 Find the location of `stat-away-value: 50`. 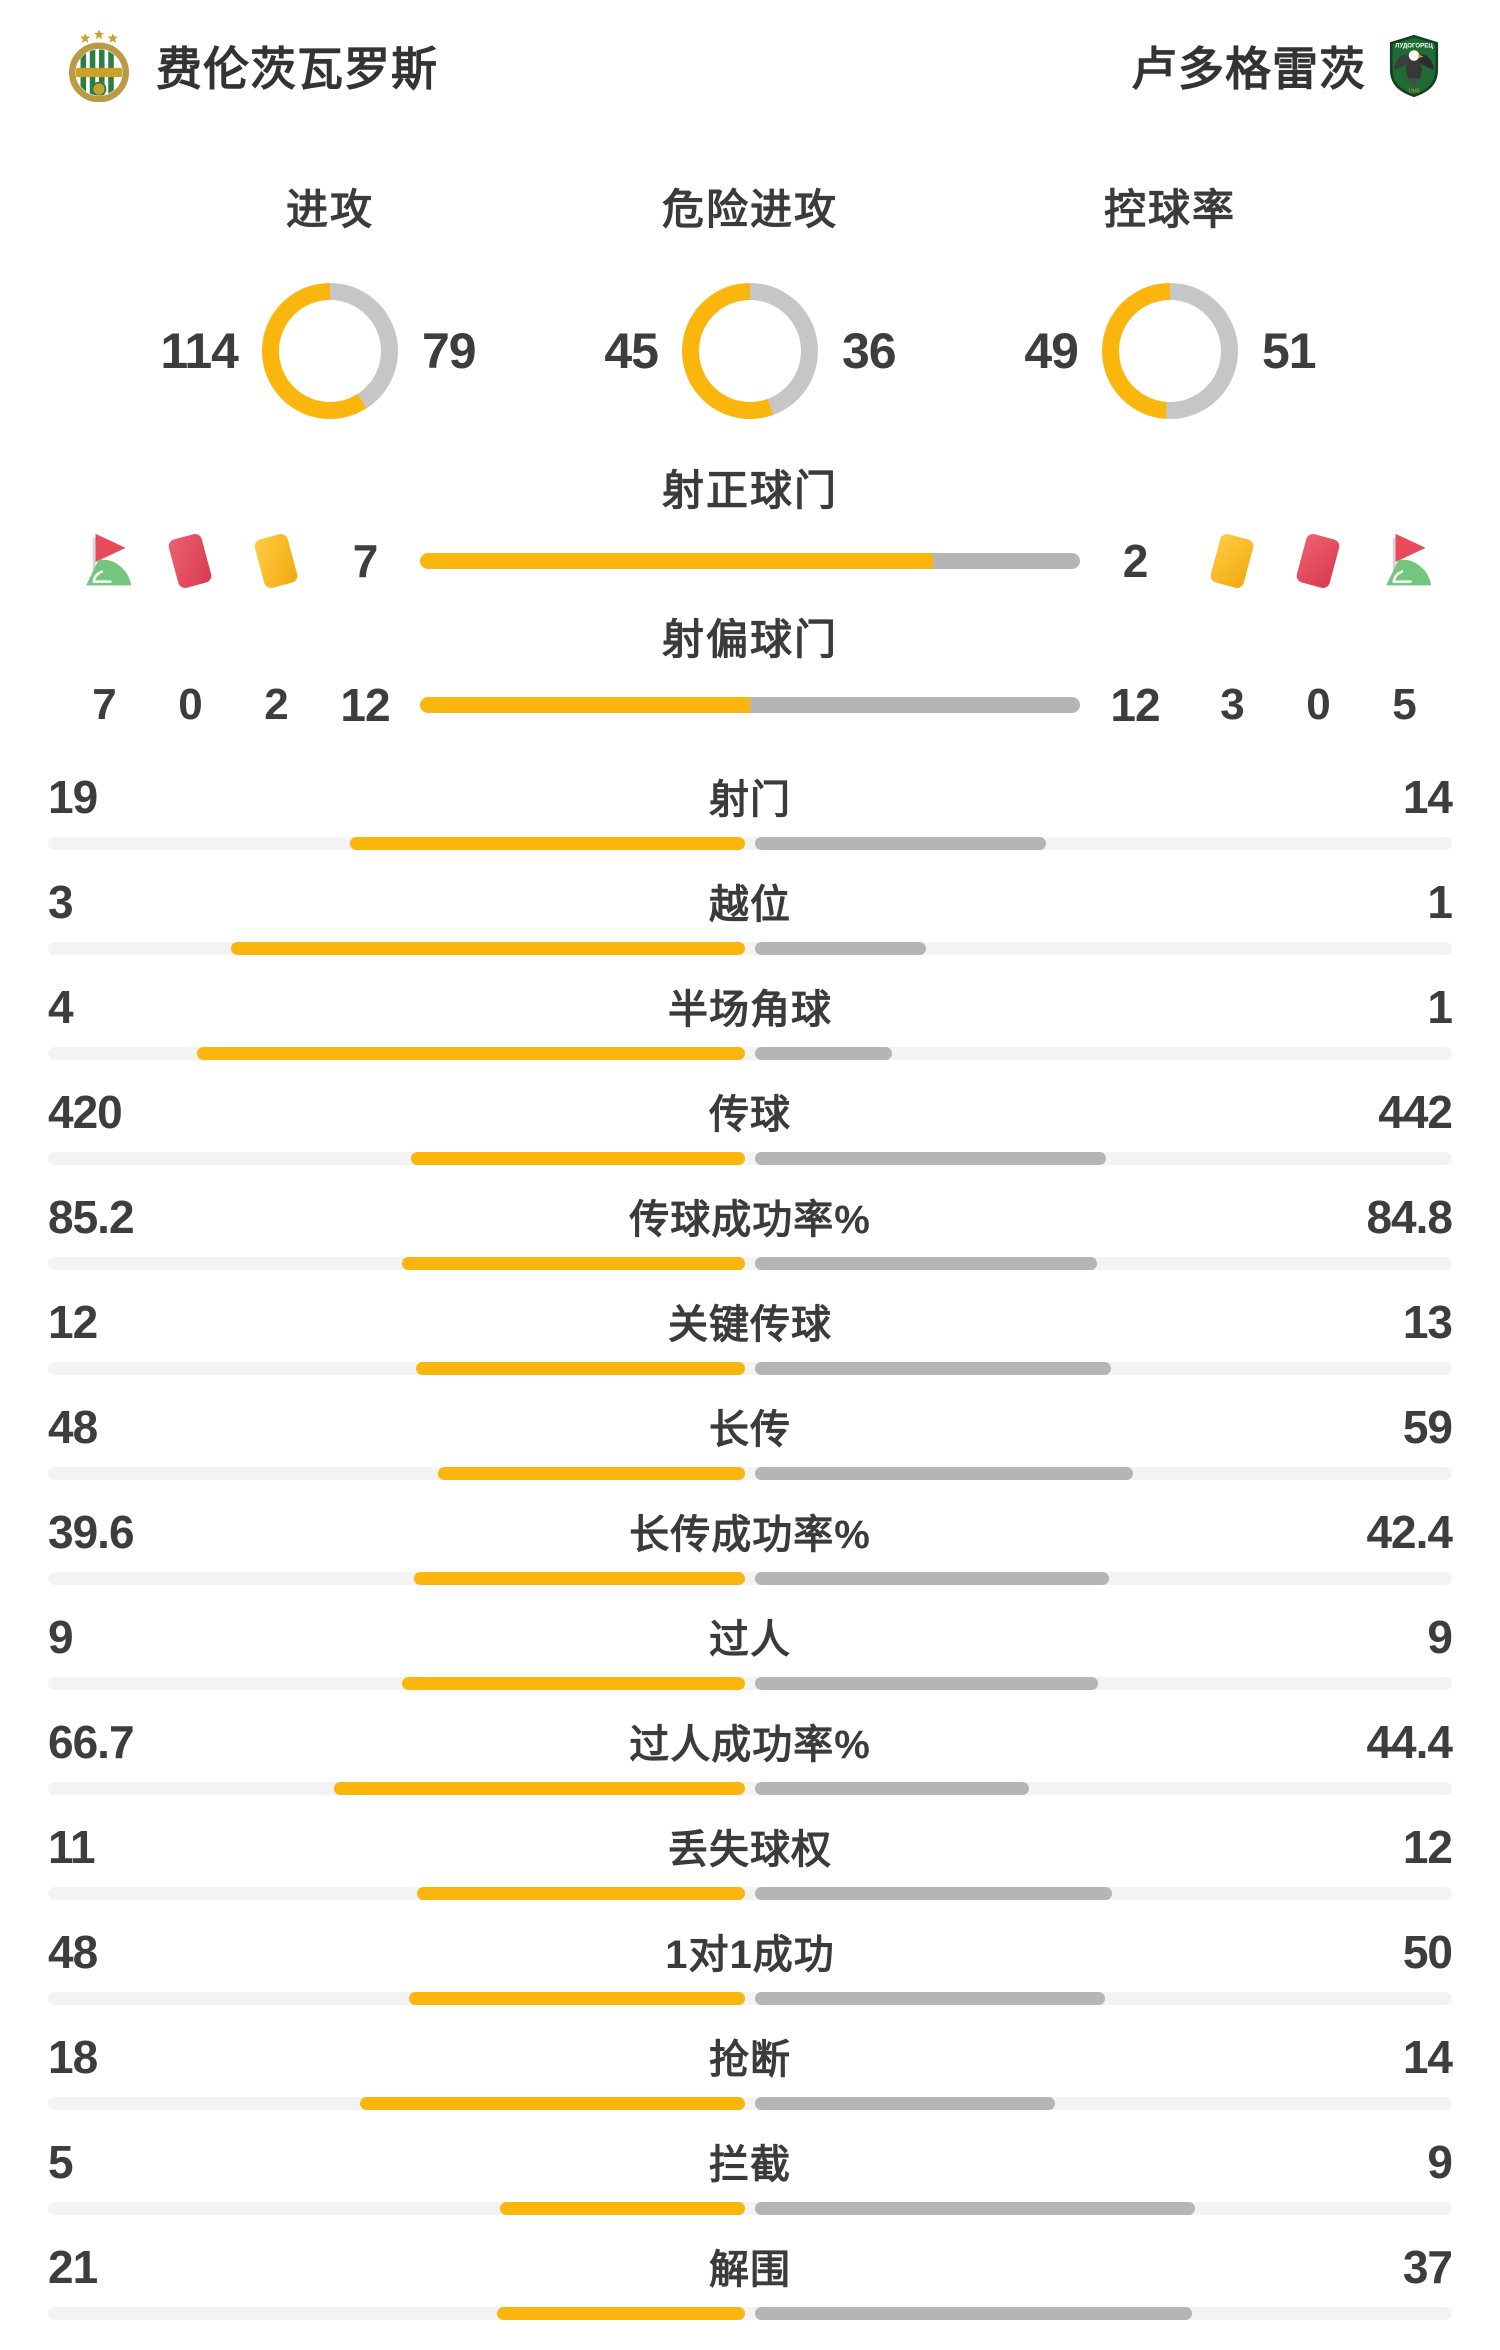

stat-away-value: 50 is located at coordinates (1427, 1952).